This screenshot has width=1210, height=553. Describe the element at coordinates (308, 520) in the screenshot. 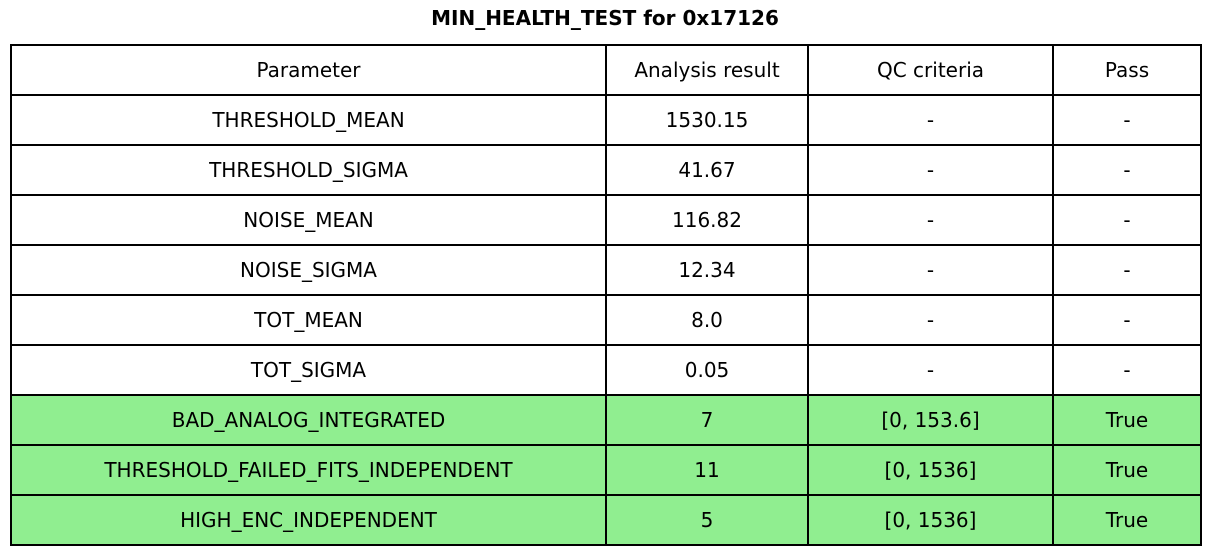

I see `parameter-cell: HIGH_ENC_INDEPENDENT` at that location.